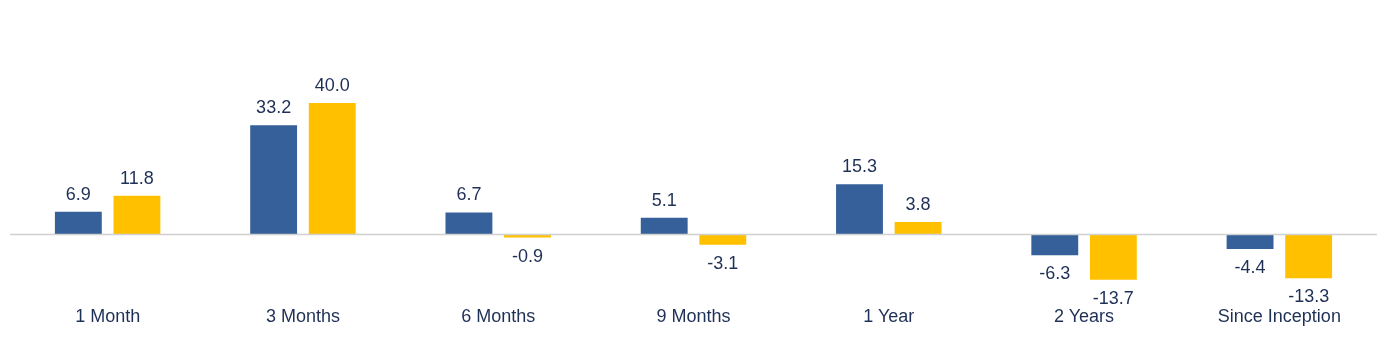 The image size is (1387, 338). Describe the element at coordinates (137, 177) in the screenshot. I see `data-label: 11.8` at that location.